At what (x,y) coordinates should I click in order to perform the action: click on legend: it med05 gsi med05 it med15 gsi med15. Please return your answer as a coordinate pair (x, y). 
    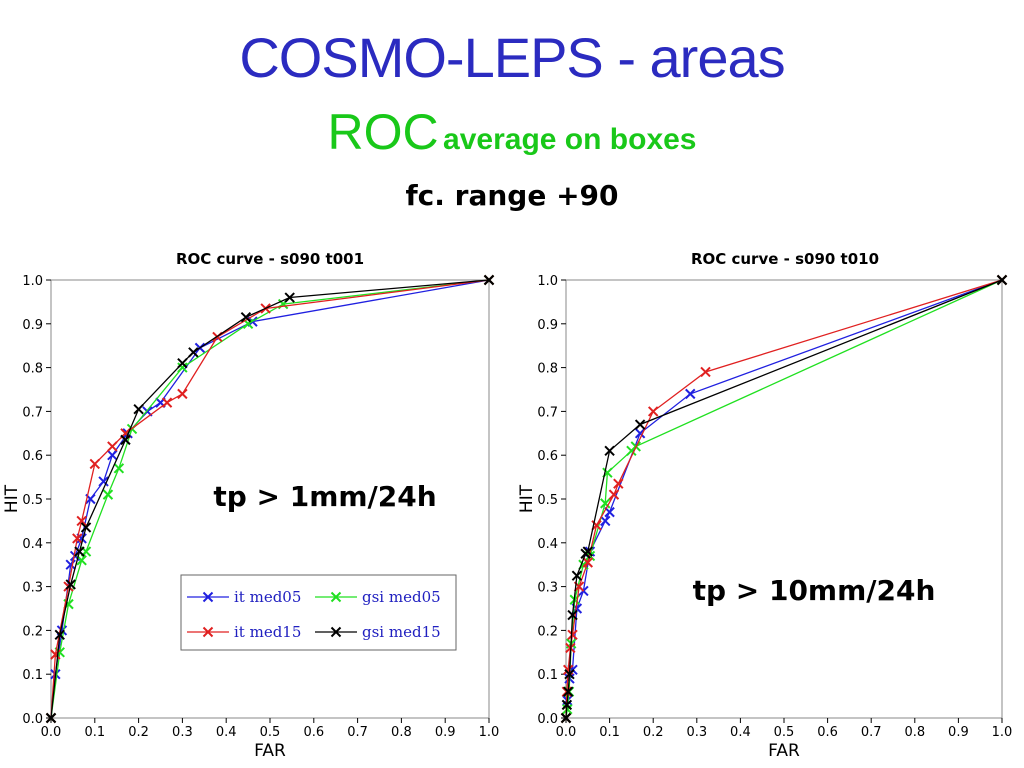
    Looking at the image, I should click on (318, 612).